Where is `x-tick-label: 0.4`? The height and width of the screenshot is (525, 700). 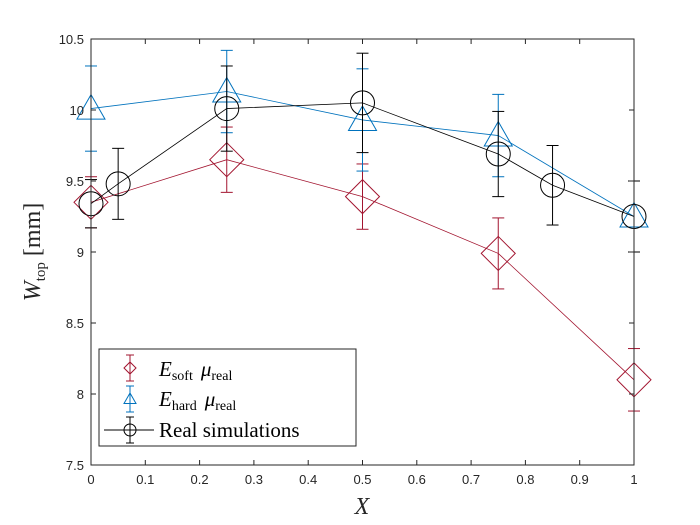 x-tick-label: 0.4 is located at coordinates (308, 479).